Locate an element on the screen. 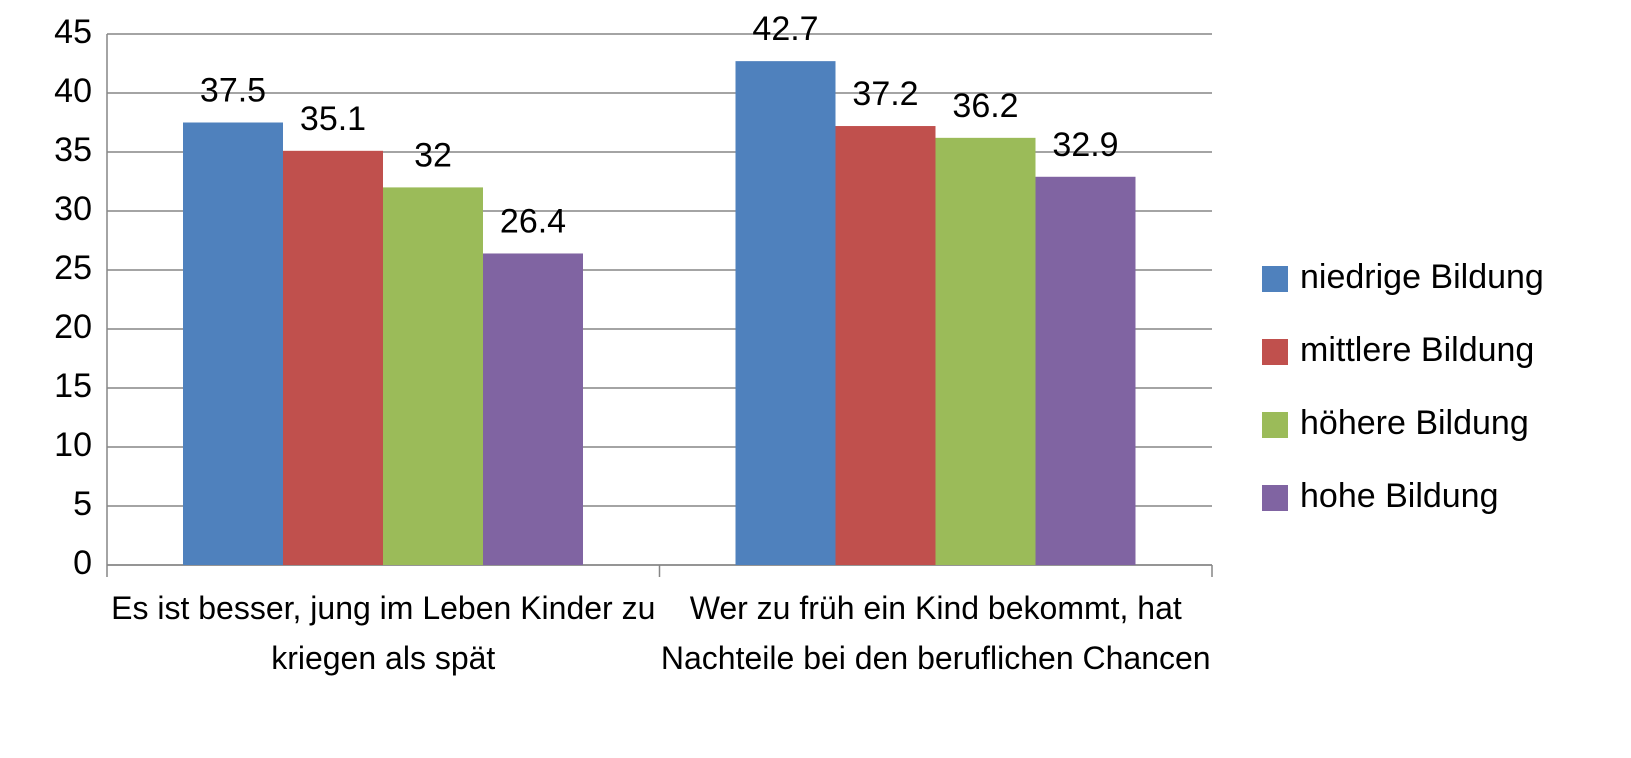 The width and height of the screenshot is (1631, 758). legend-label: höhere Bildung is located at coordinates (1414, 423).